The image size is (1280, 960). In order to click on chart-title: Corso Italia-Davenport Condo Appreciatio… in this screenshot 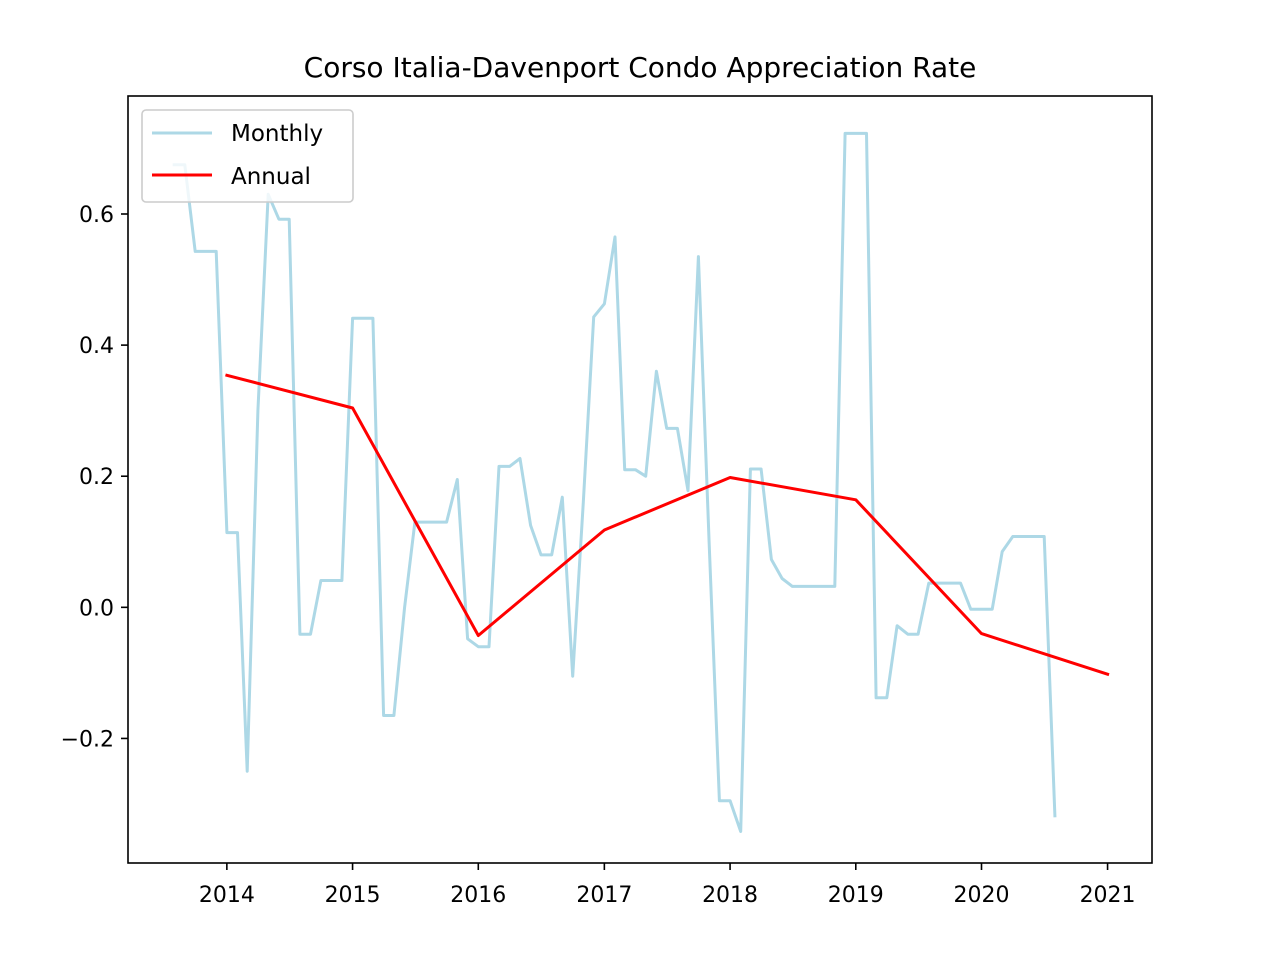, I will do `click(640, 67)`.